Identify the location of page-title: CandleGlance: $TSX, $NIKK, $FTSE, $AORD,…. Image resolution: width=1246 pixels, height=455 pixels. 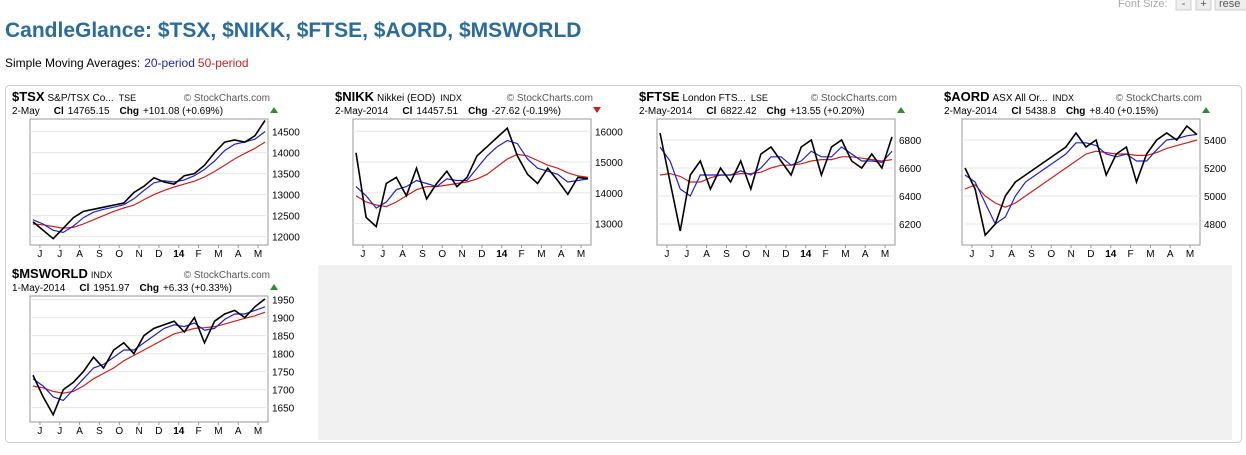
(293, 30).